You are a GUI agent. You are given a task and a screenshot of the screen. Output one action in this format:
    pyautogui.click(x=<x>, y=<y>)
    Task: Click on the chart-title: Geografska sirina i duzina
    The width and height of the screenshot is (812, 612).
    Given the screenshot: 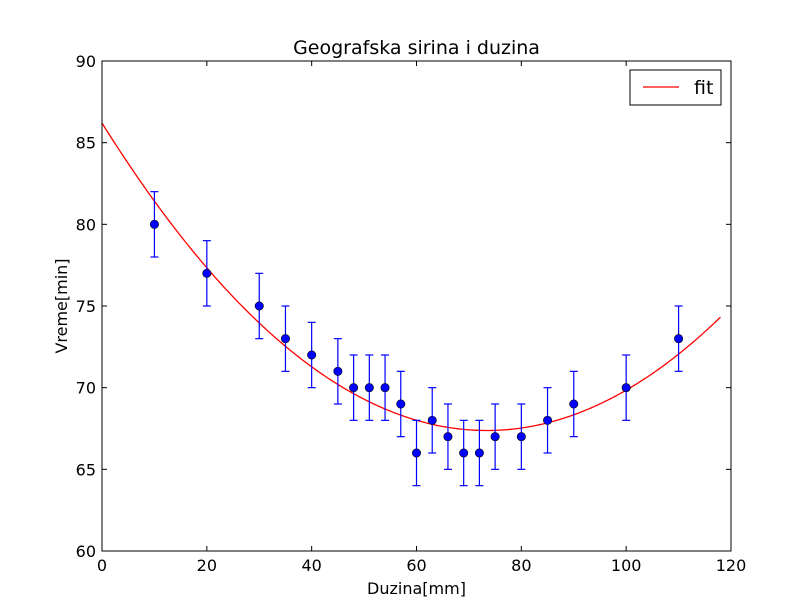 What is the action you would take?
    pyautogui.click(x=416, y=48)
    